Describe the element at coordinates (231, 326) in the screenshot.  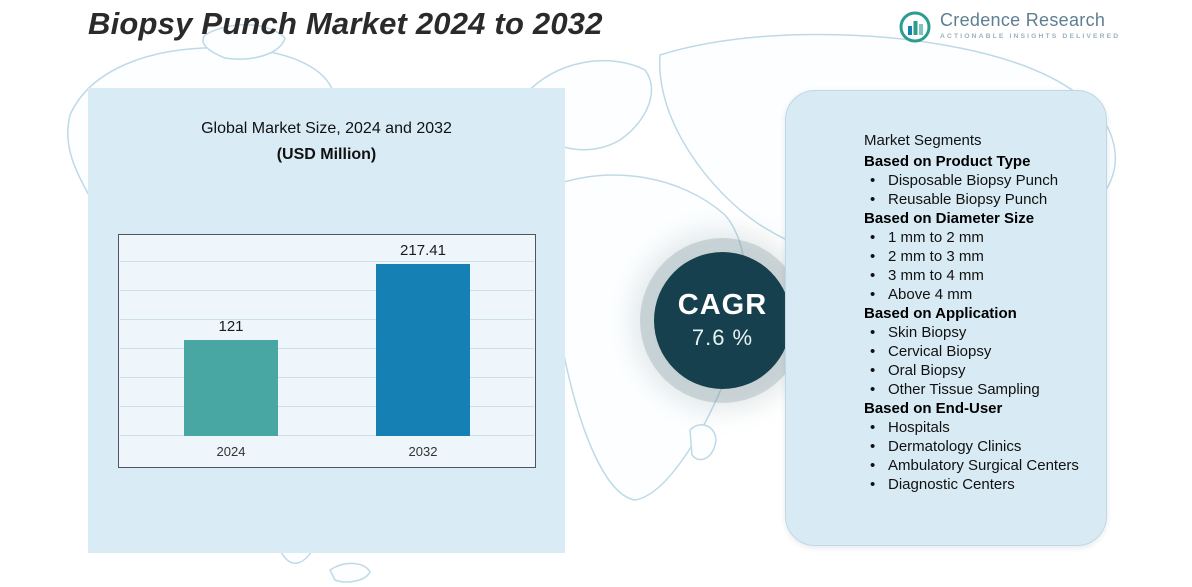
I see `bar-value-2024: 121` at that location.